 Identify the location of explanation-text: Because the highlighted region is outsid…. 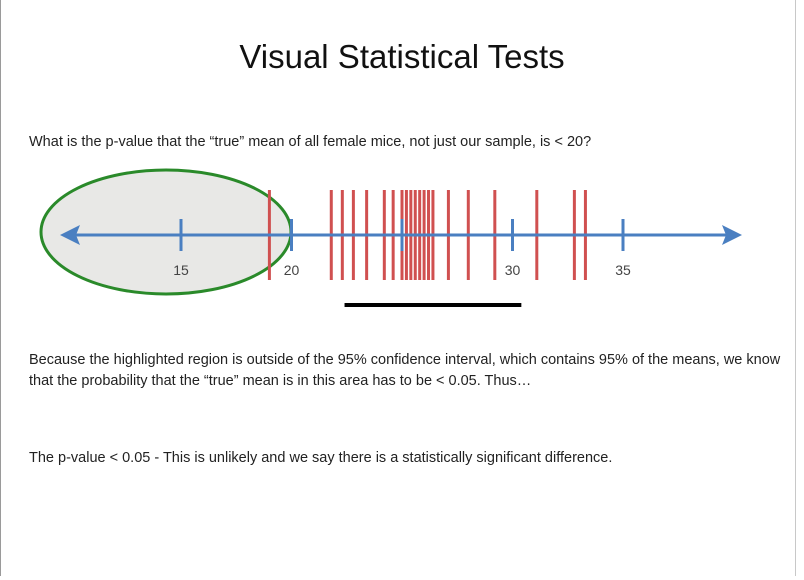
(405, 370).